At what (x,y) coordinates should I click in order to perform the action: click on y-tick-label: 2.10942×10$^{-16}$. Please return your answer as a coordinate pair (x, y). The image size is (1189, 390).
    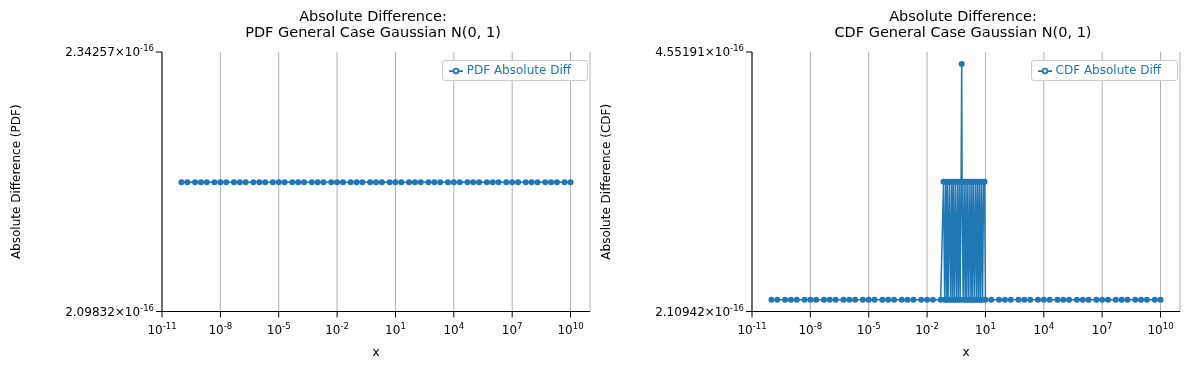
    Looking at the image, I should click on (699, 310).